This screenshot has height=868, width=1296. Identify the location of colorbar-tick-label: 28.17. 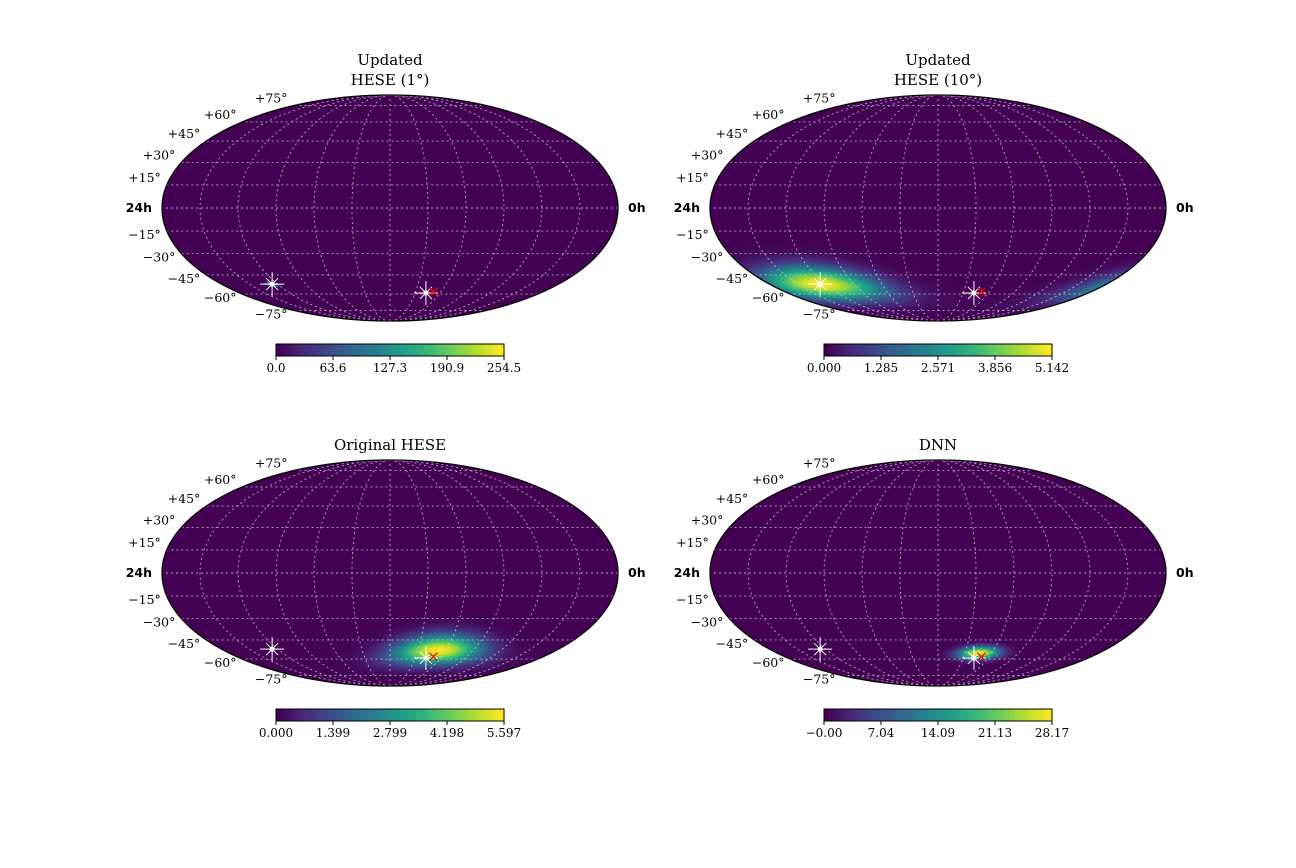
(1052, 733).